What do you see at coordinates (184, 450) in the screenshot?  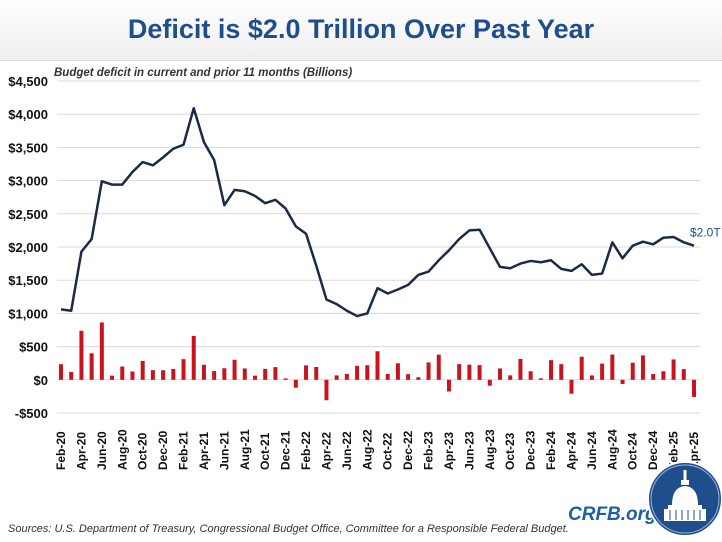 I see `x-tick-label: Feb-21` at bounding box center [184, 450].